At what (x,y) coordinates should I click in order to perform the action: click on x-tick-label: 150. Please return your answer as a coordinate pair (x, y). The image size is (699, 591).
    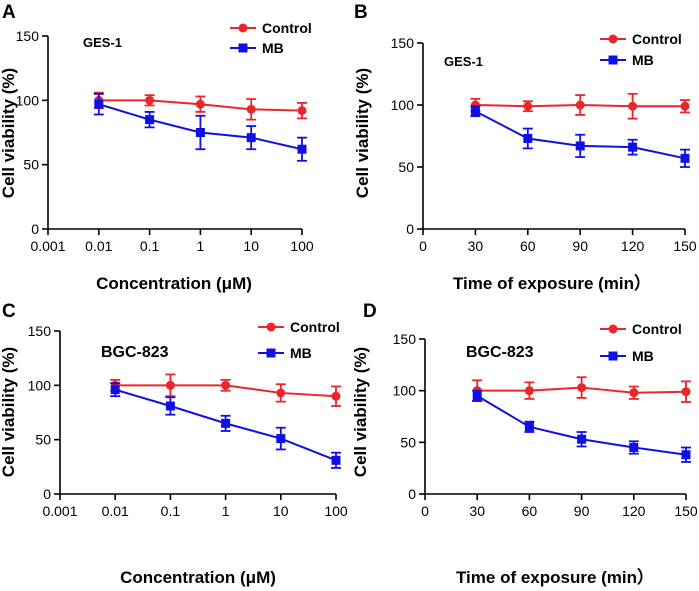
    Looking at the image, I should click on (685, 246).